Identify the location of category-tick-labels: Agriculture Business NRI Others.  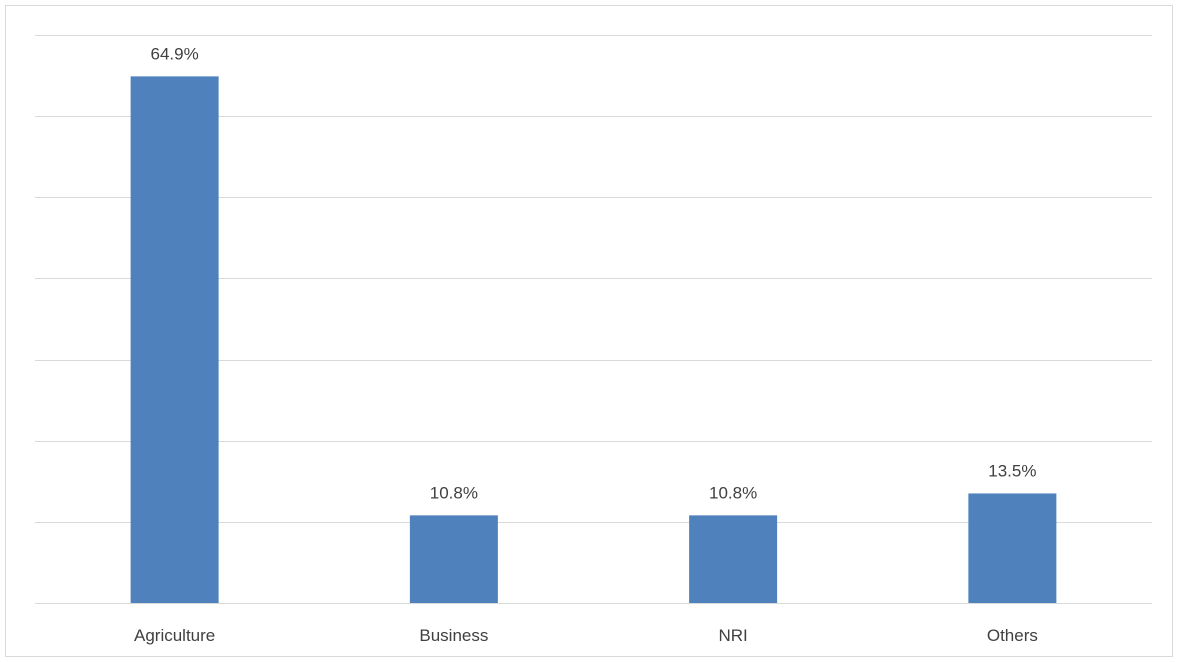
(586, 635).